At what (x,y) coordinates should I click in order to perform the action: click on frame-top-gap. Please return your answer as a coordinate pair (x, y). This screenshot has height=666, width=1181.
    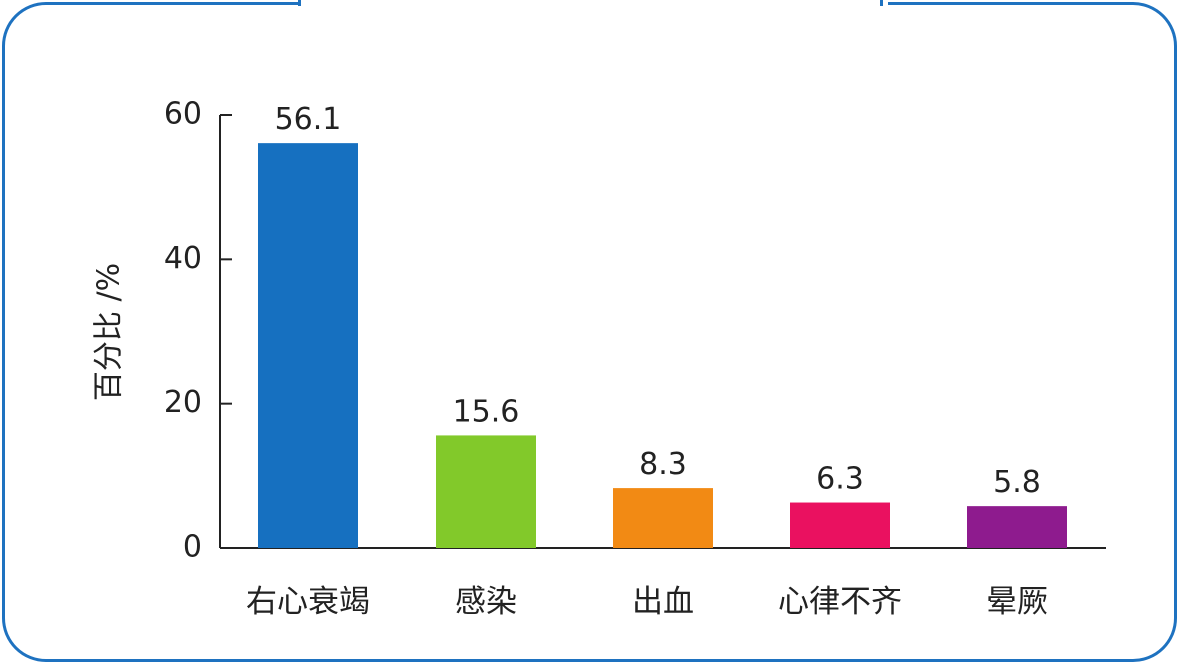
    Looking at the image, I should click on (593, 5).